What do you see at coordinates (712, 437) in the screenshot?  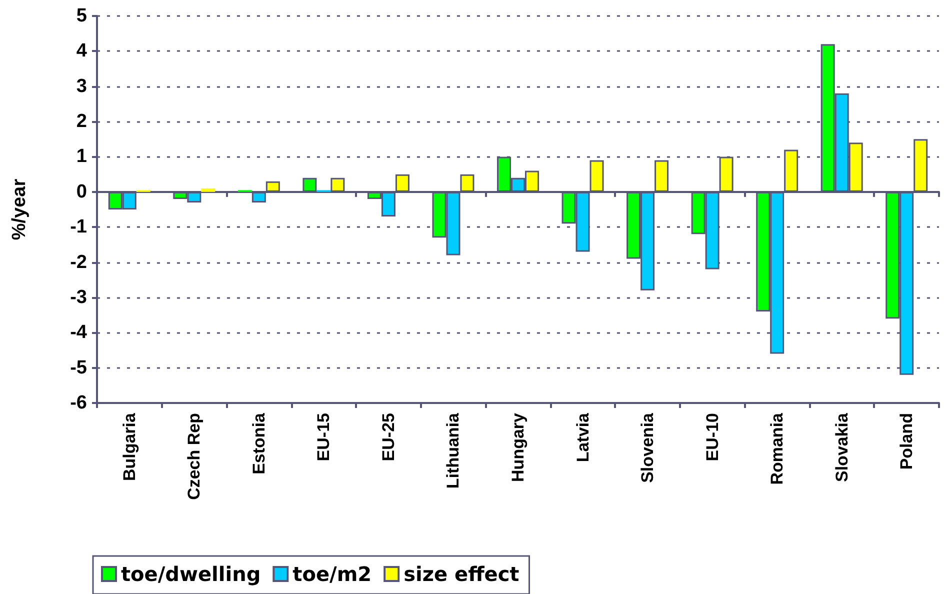 I see `x-tick-label: EU-10` at bounding box center [712, 437].